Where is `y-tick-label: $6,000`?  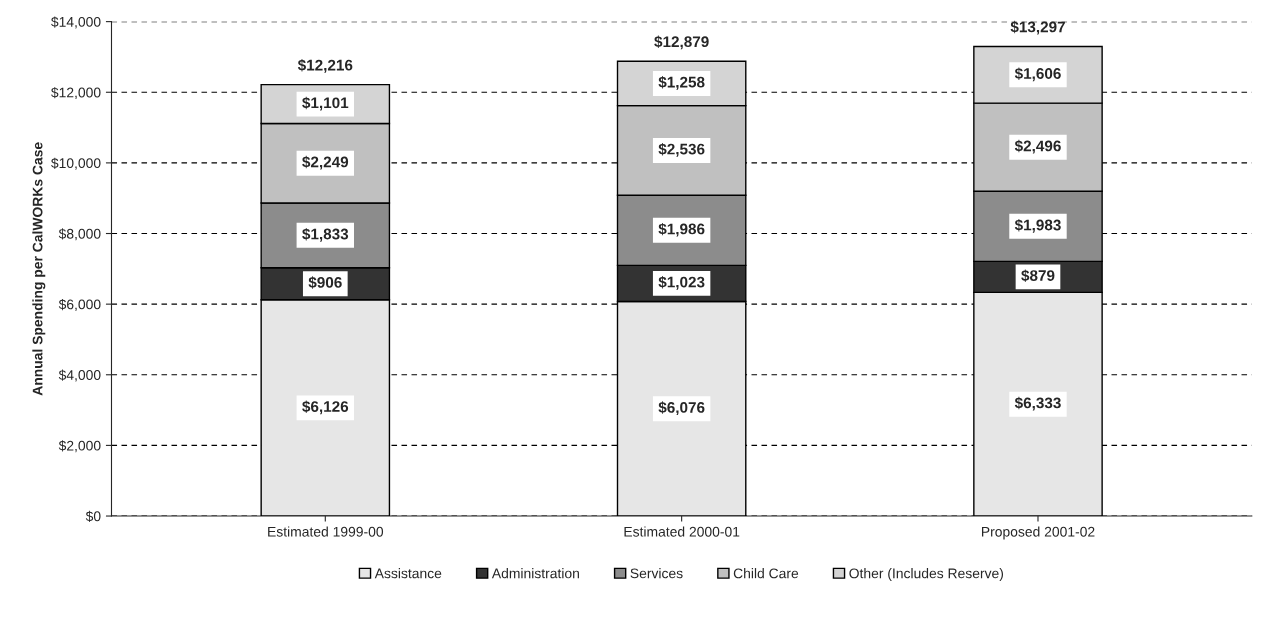
y-tick-label: $6,000 is located at coordinates (79, 304).